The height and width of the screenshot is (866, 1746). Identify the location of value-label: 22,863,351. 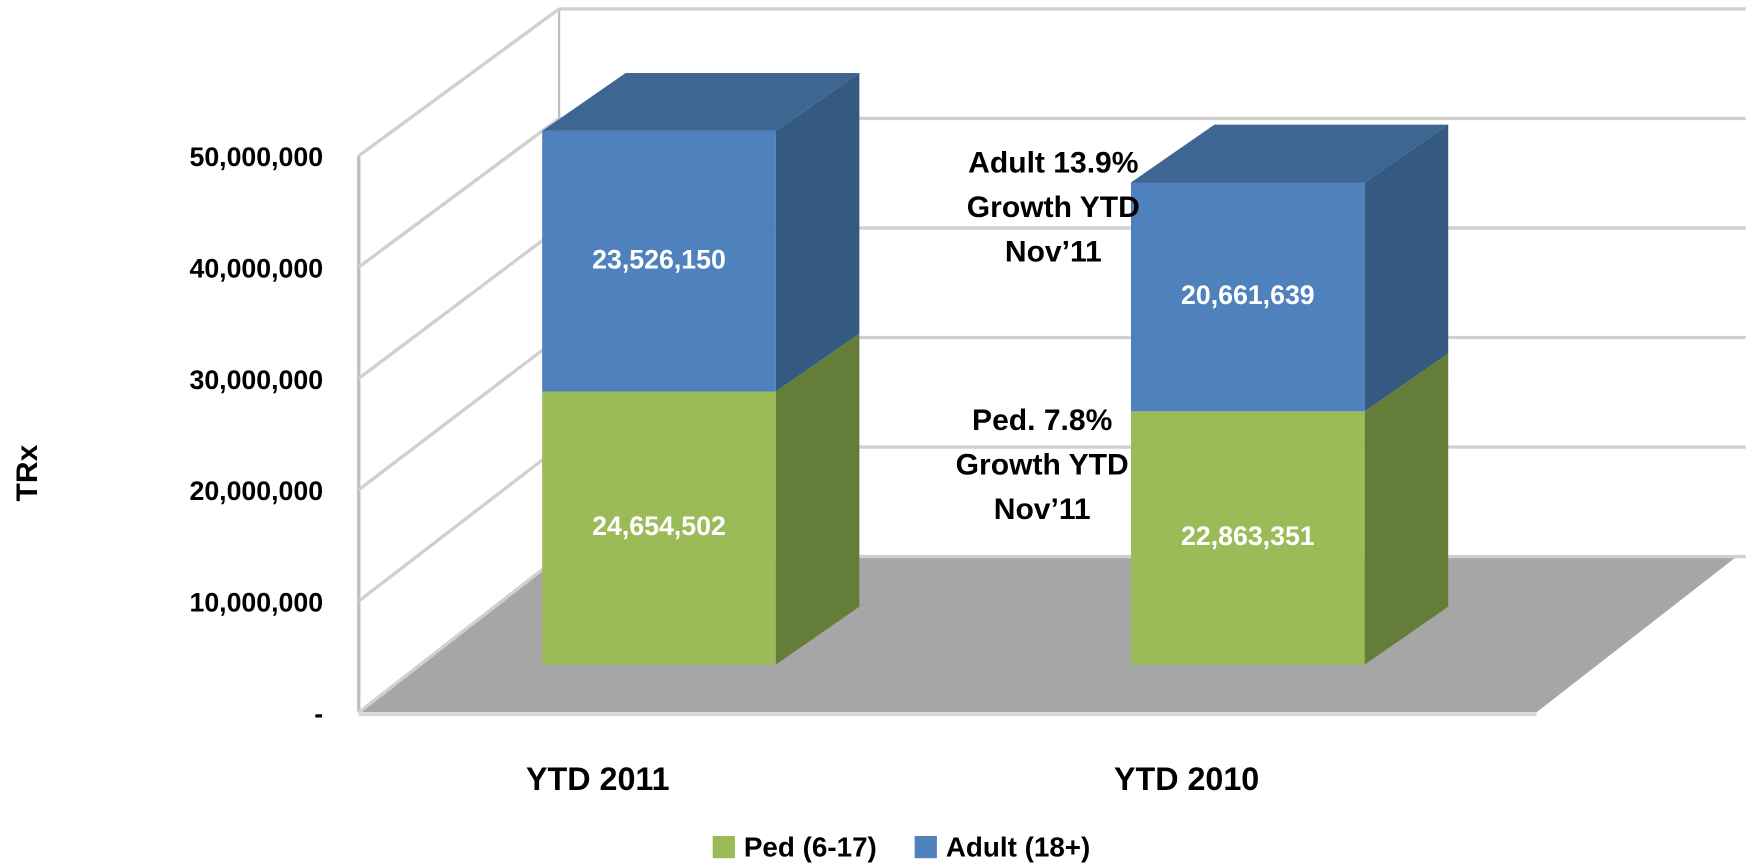
(1248, 536).